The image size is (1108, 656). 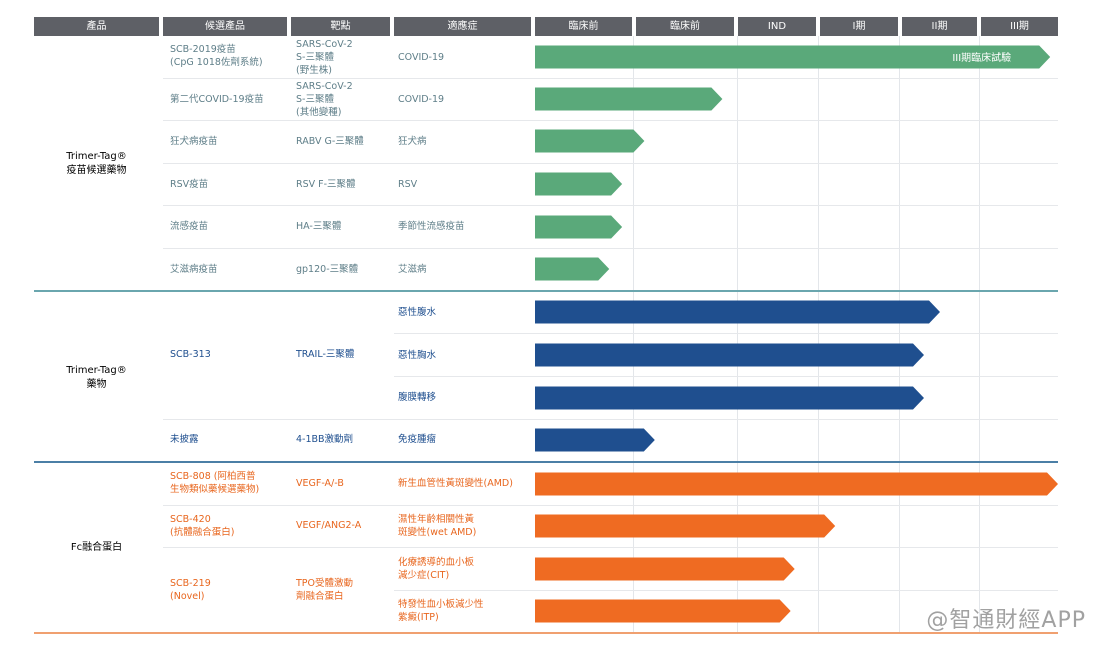 What do you see at coordinates (189, 184) in the screenshot?
I see `row-candidate: RSV疫苗` at bounding box center [189, 184].